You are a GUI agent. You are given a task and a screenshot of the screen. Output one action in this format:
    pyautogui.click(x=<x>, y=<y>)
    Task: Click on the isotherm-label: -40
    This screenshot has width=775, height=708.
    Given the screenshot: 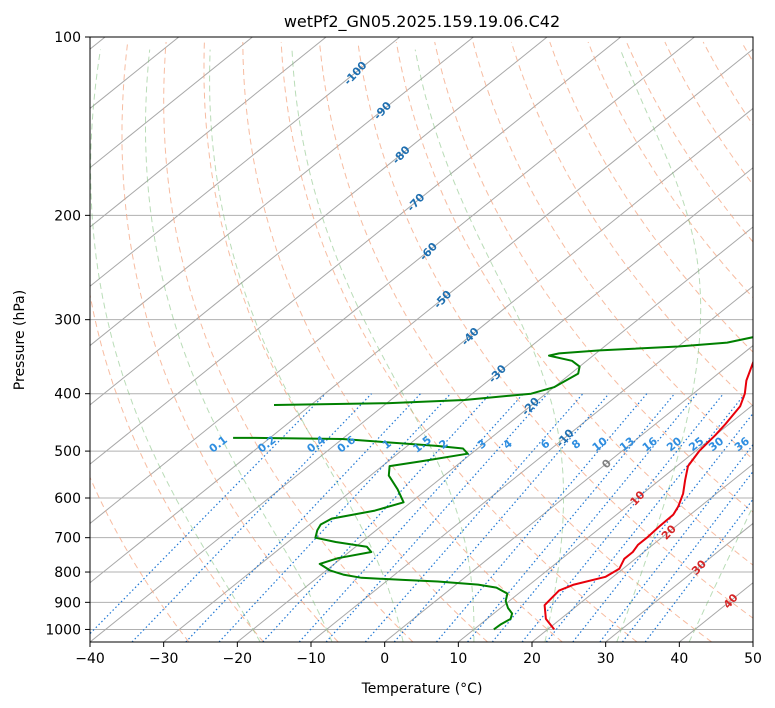 What is the action you would take?
    pyautogui.click(x=470, y=337)
    